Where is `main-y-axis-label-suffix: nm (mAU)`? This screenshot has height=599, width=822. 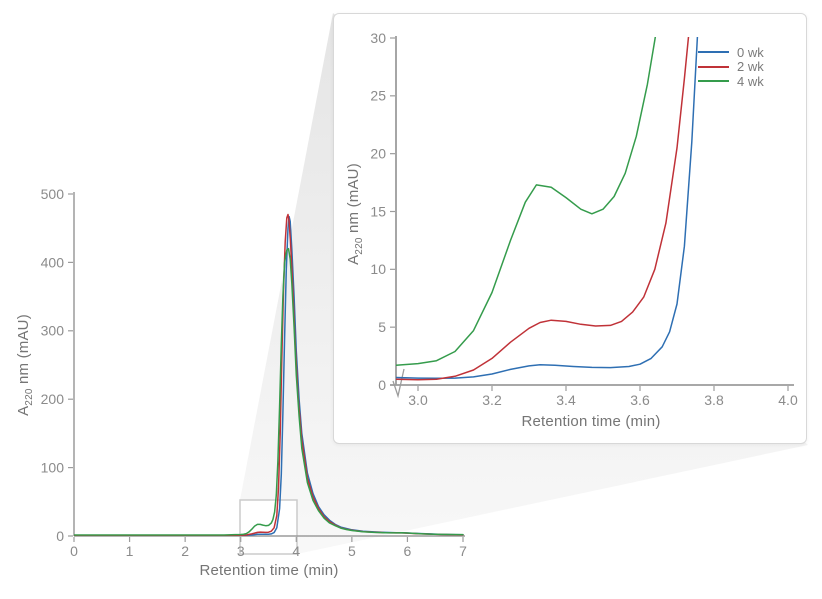
main-y-axis-label-suffix: nm (mAU) is located at coordinates (23, 351).